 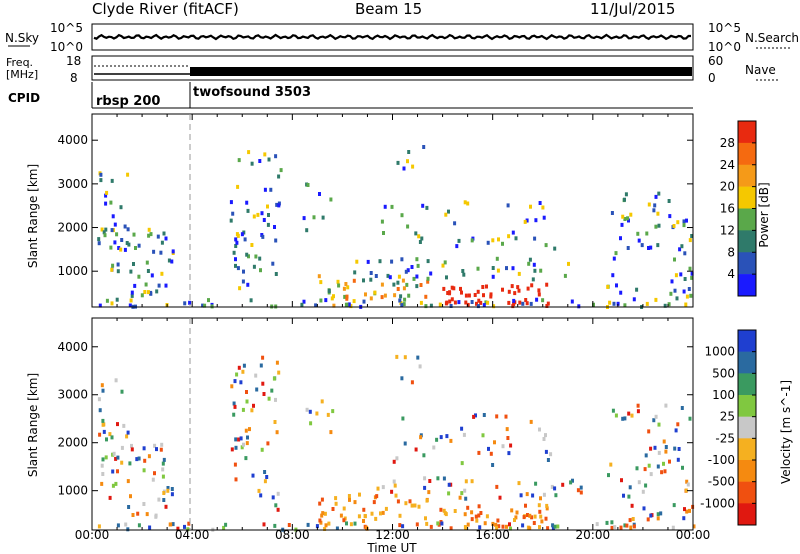 What do you see at coordinates (66, 28) in the screenshot?
I see `nsky-tick-top: 10^5` at bounding box center [66, 28].